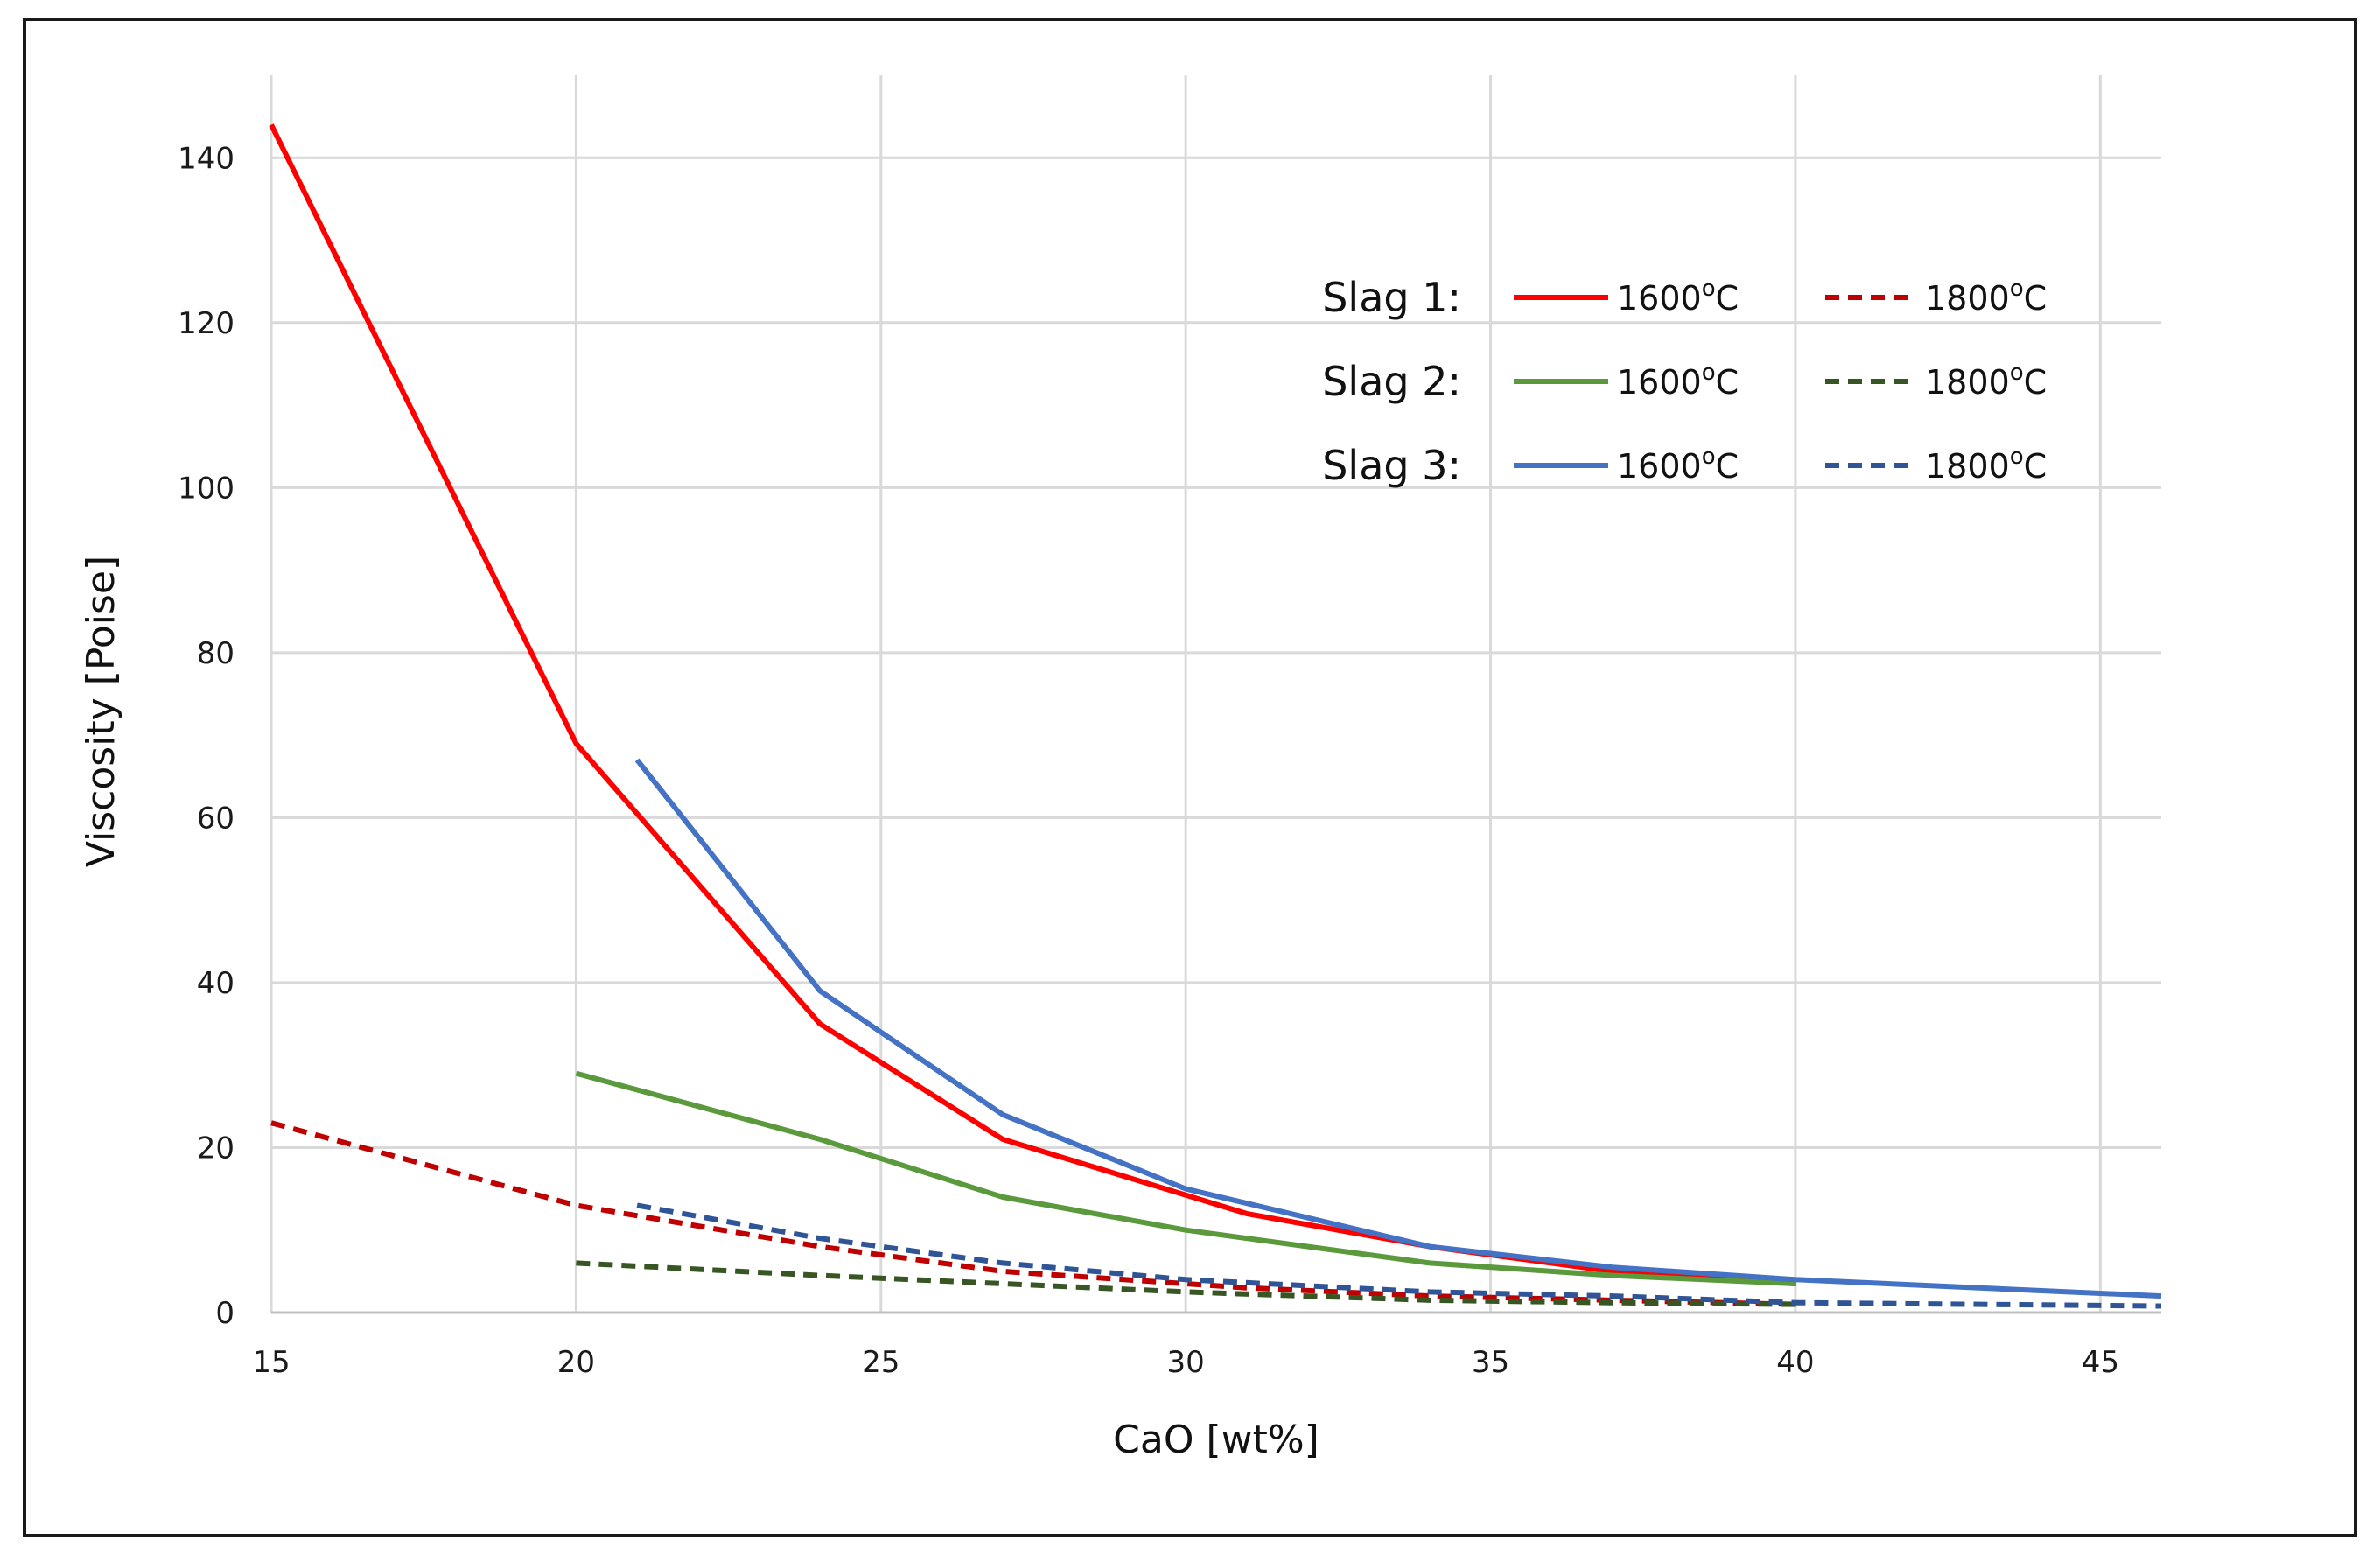 This screenshot has height=1561, width=2380. Describe the element at coordinates (271, 1362) in the screenshot. I see `x-tick-label: 15` at that location.